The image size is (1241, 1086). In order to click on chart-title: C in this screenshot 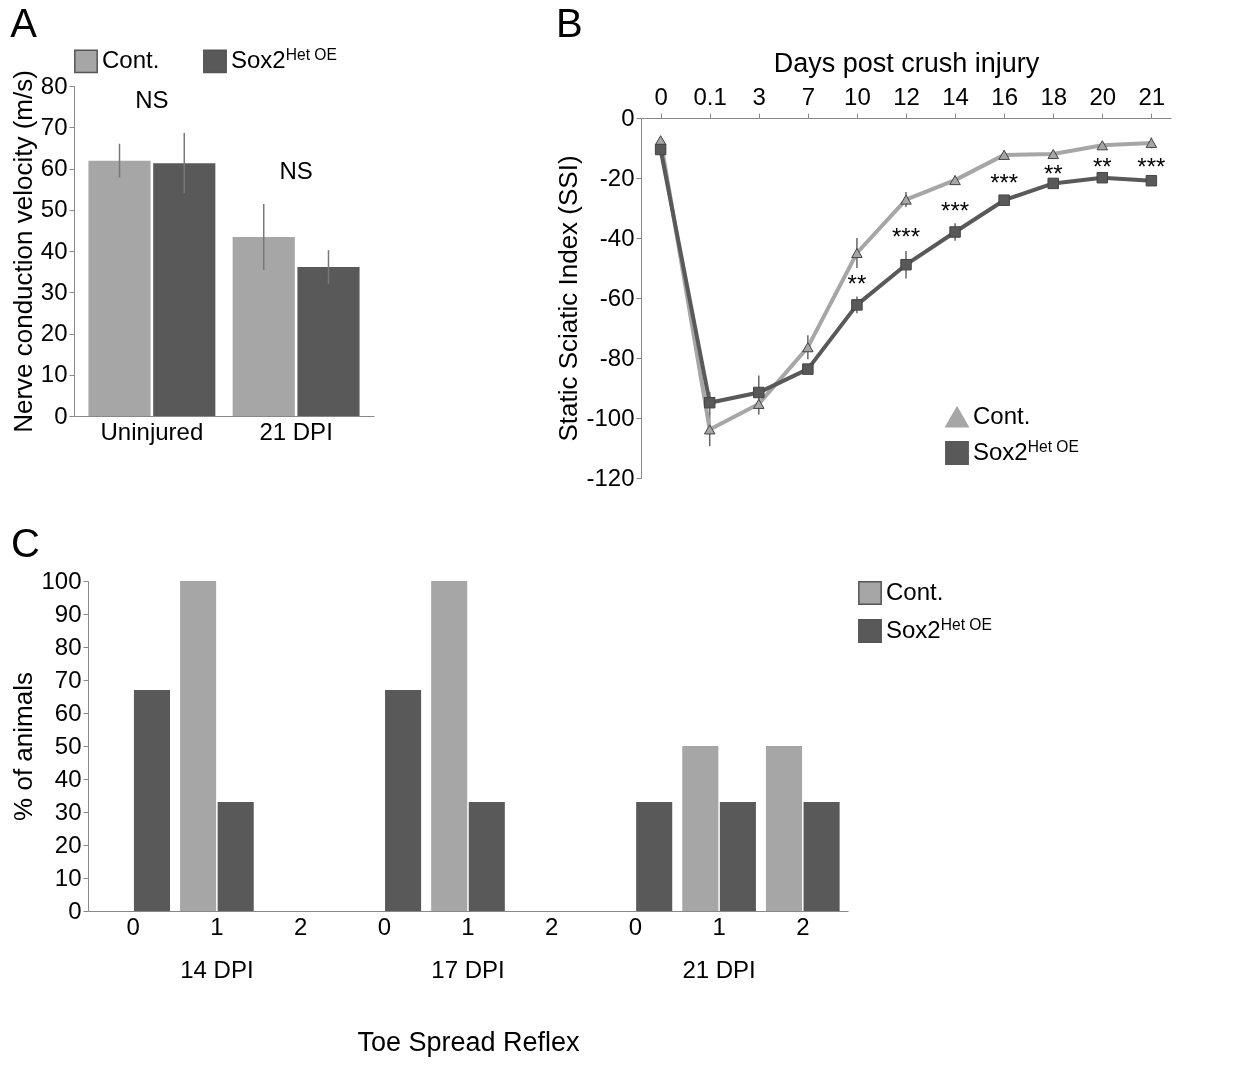, I will do `click(25, 543)`.